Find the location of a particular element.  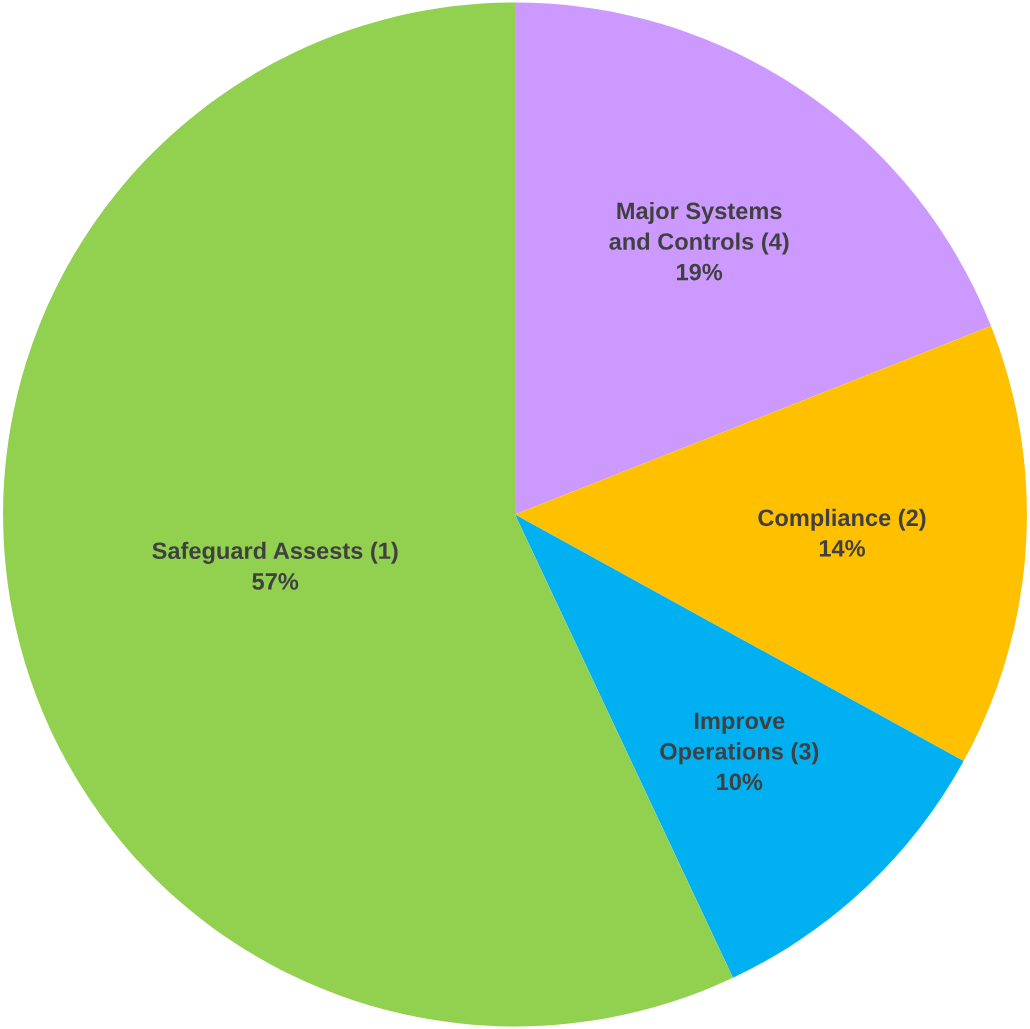

slice-label: Safeguard Assests (1) is located at coordinates (275, 552).